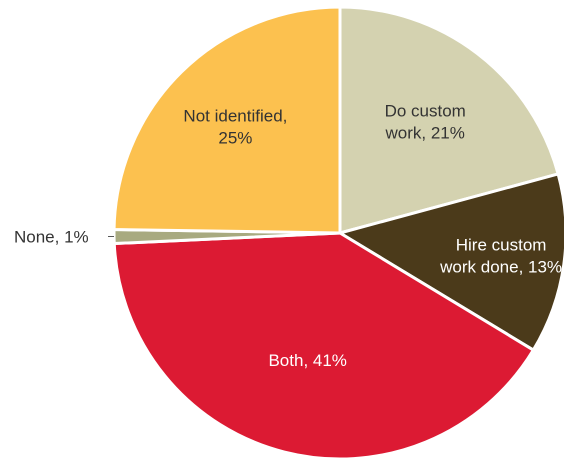 Image resolution: width=564 pixels, height=460 pixels. Describe the element at coordinates (235, 138) in the screenshot. I see `slice-label-line: 25%` at that location.